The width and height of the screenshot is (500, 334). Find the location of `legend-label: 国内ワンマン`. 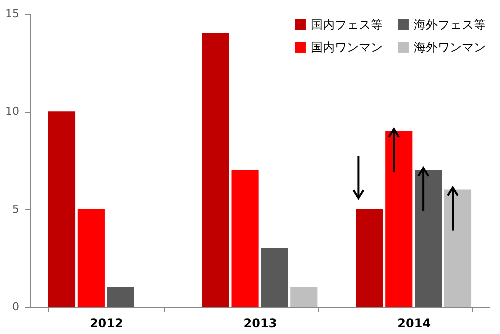

legend-label: 国内ワンマン is located at coordinates (347, 47).